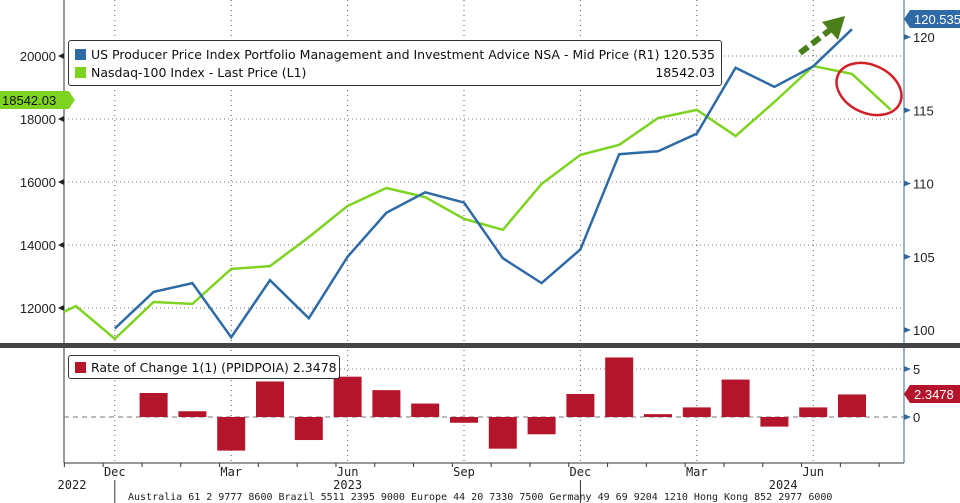  I want to click on ppi-swatch, so click(80, 54).